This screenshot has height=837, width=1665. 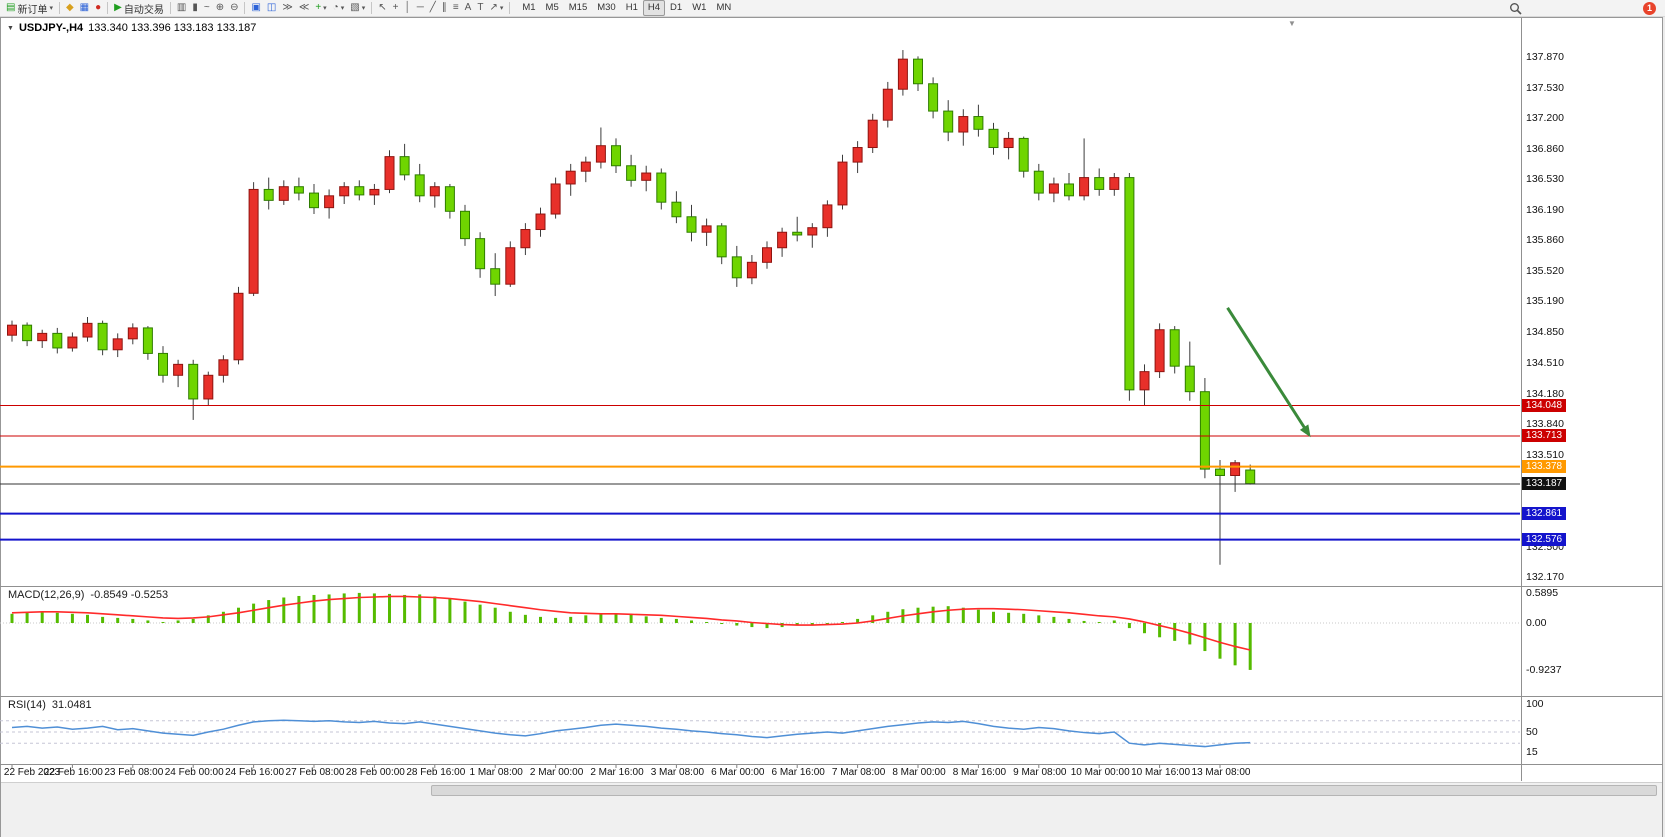 I want to click on trend-arrow, so click(x=1267, y=369).